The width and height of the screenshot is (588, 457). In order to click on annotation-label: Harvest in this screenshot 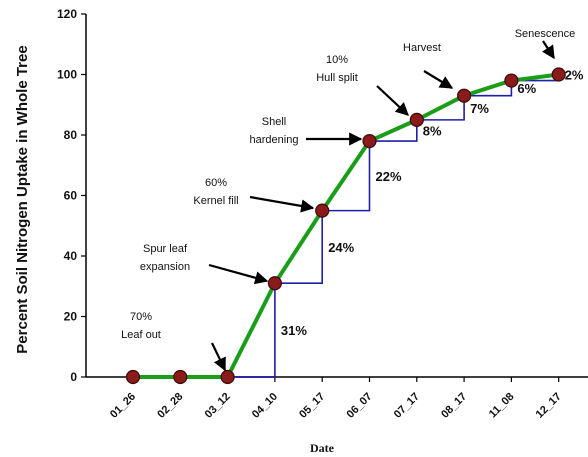, I will do `click(422, 48)`.